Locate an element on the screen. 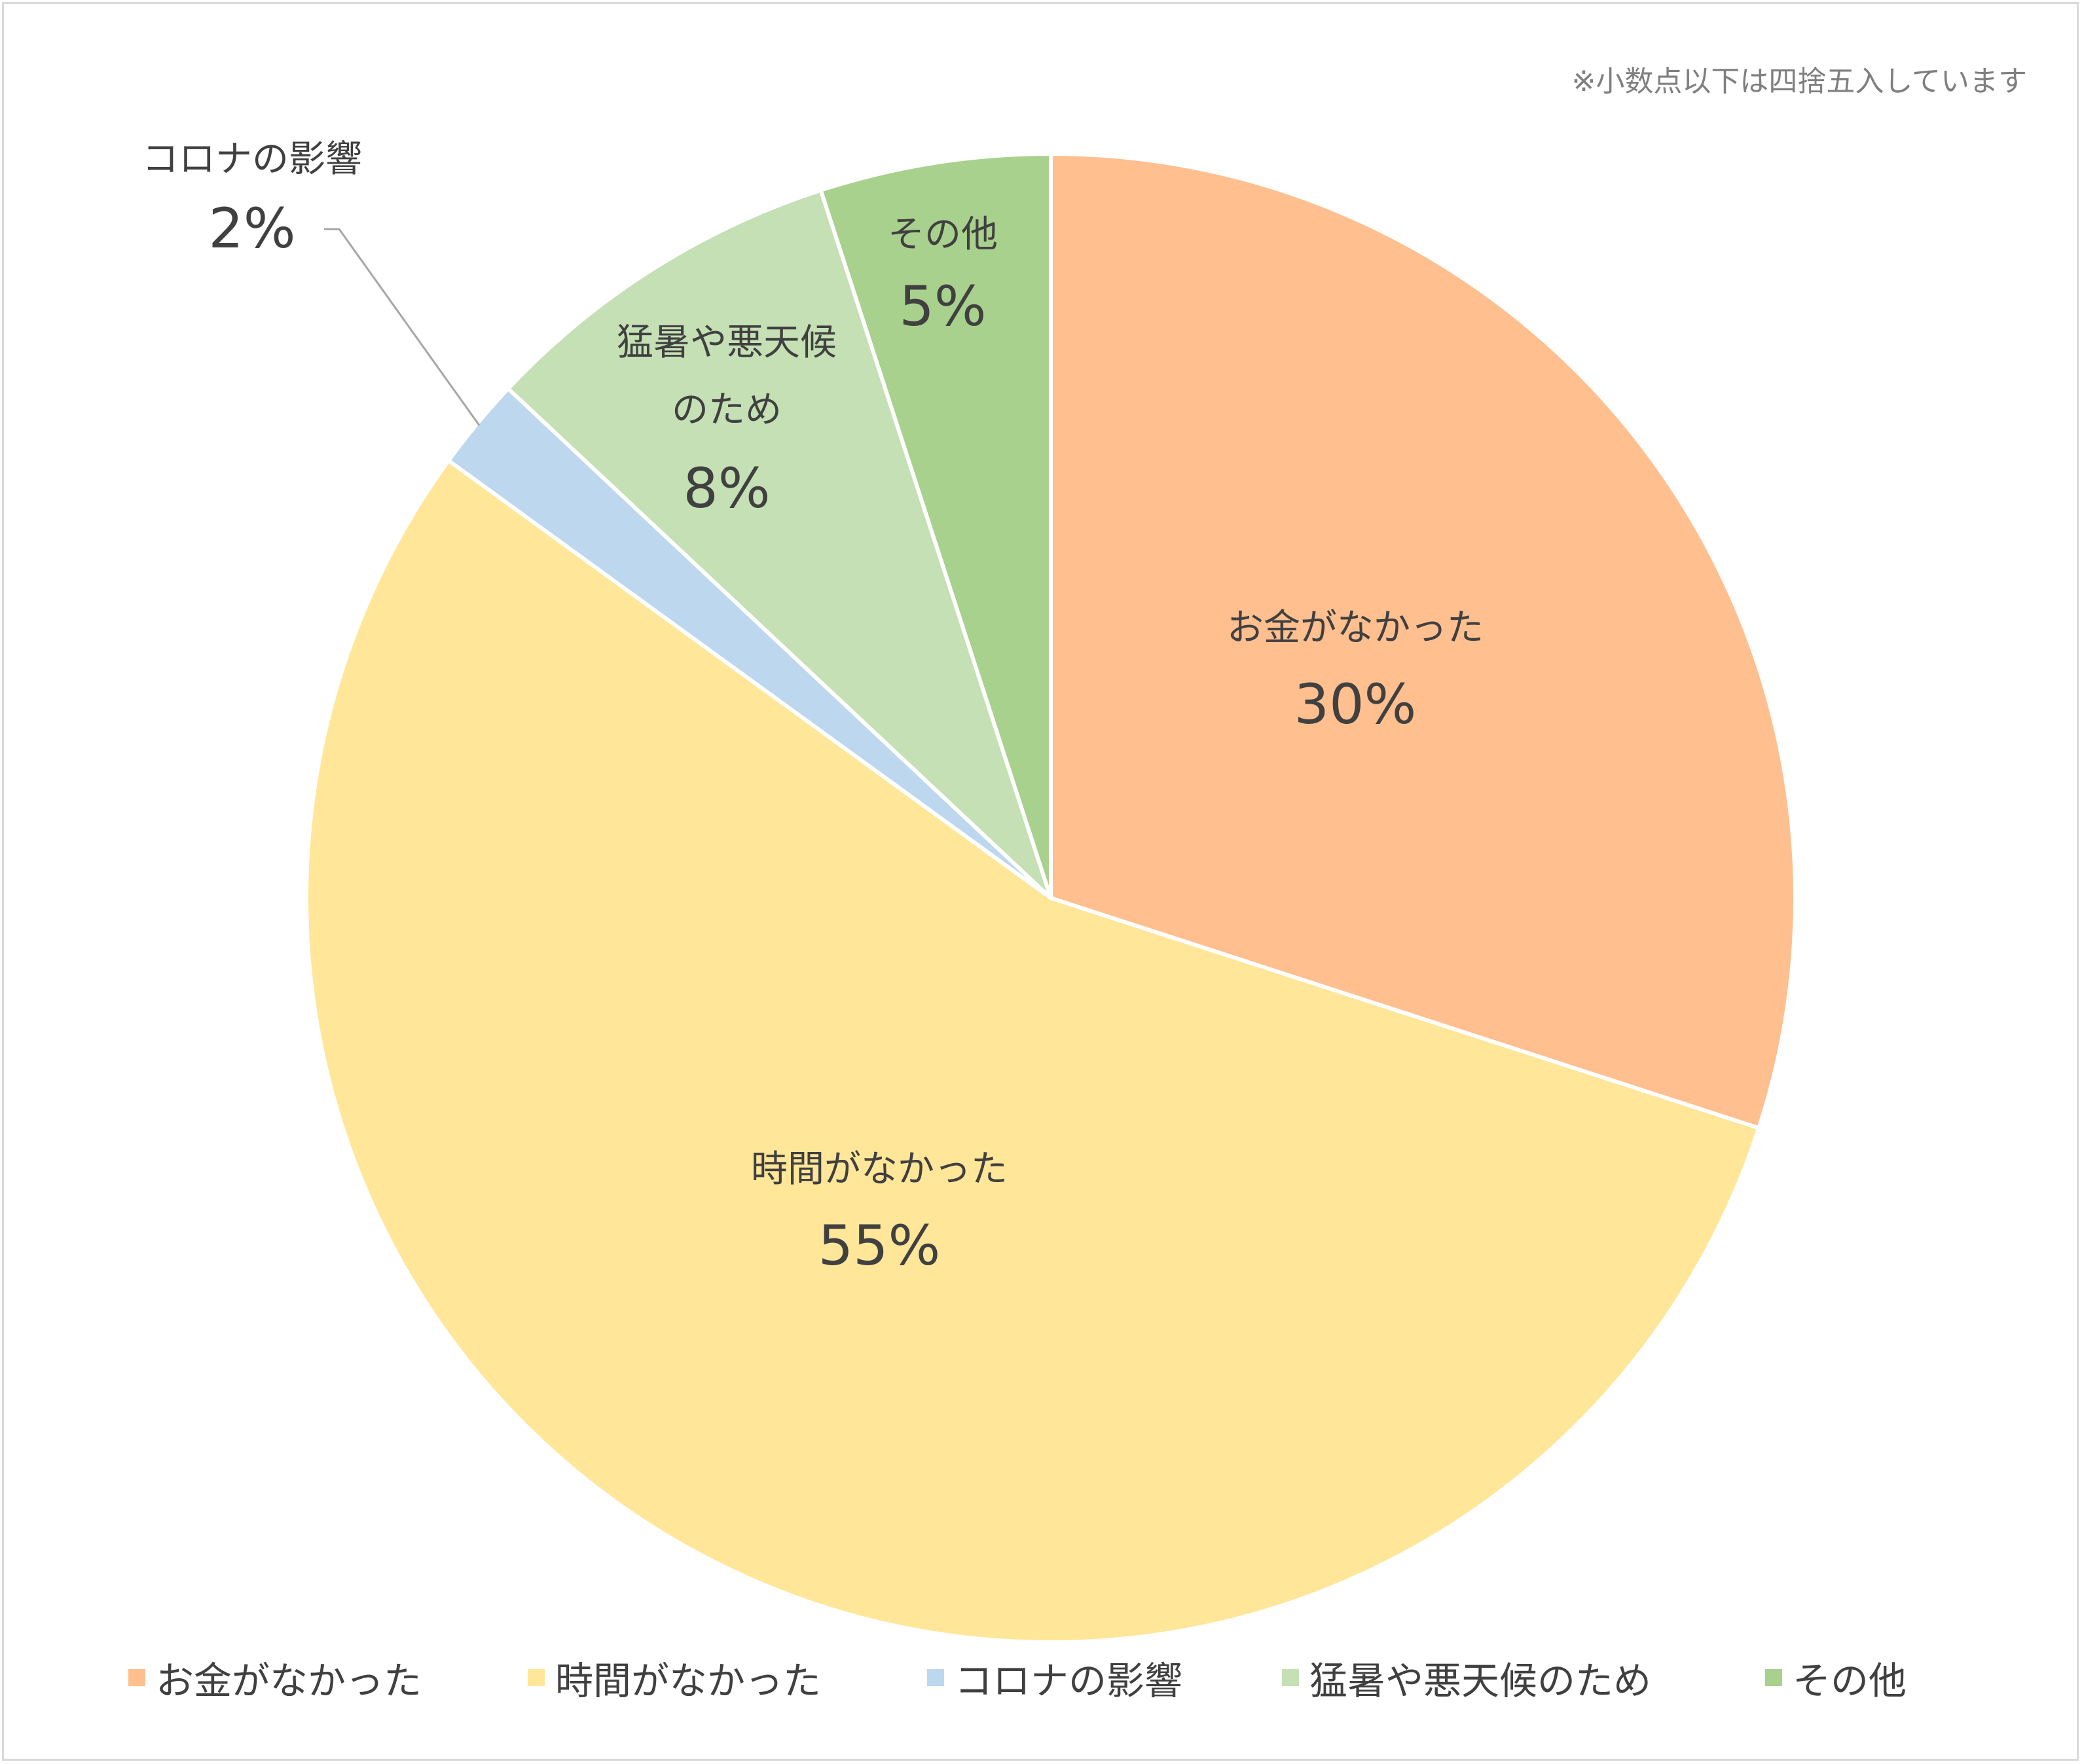  legend-swatch-money is located at coordinates (136, 1677).